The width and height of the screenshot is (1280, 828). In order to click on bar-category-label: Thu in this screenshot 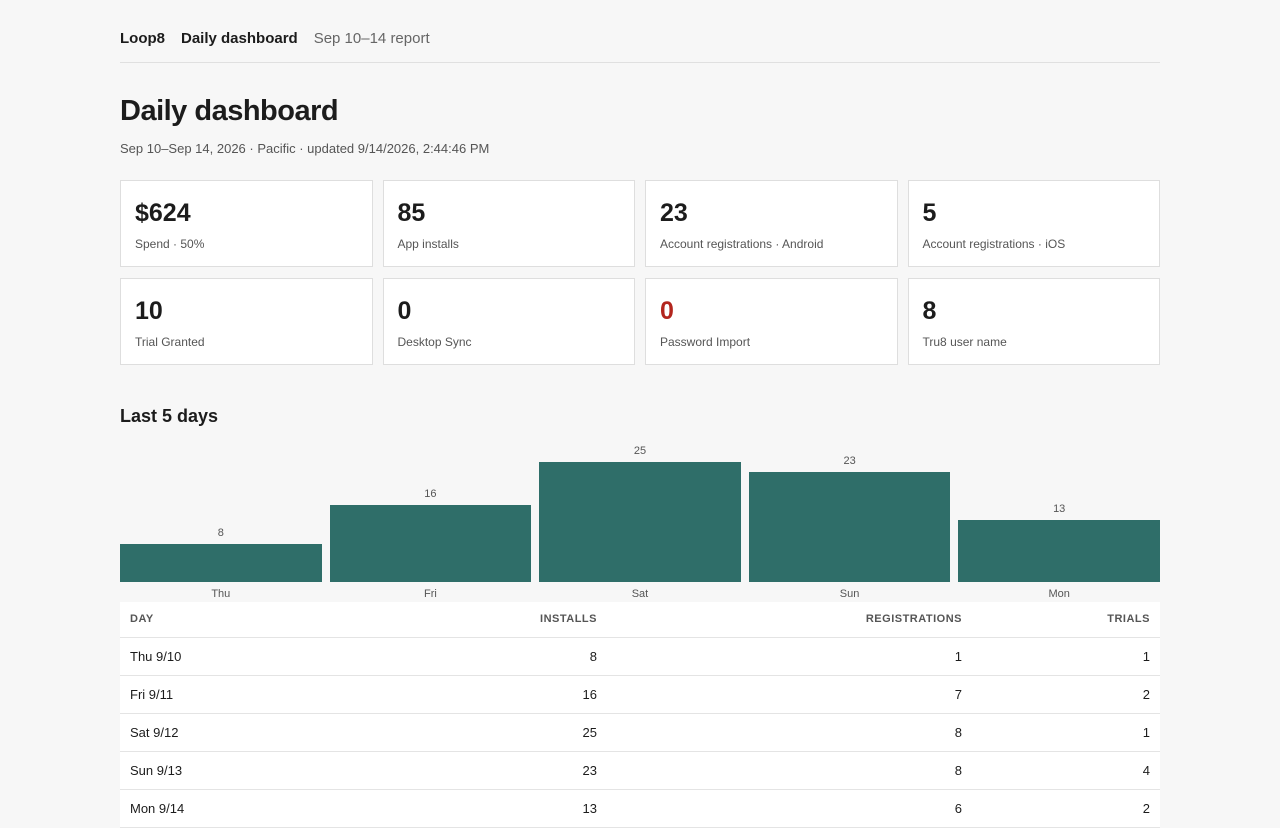, I will do `click(221, 594)`.